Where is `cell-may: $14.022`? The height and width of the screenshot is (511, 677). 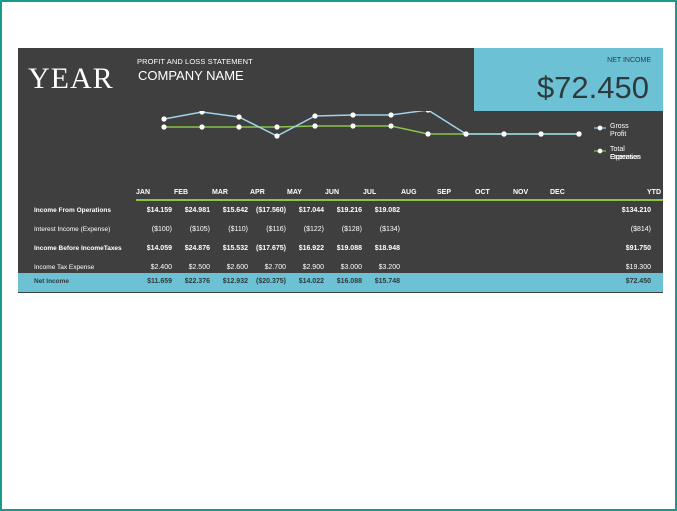
cell-may: $14.022 is located at coordinates (311, 281).